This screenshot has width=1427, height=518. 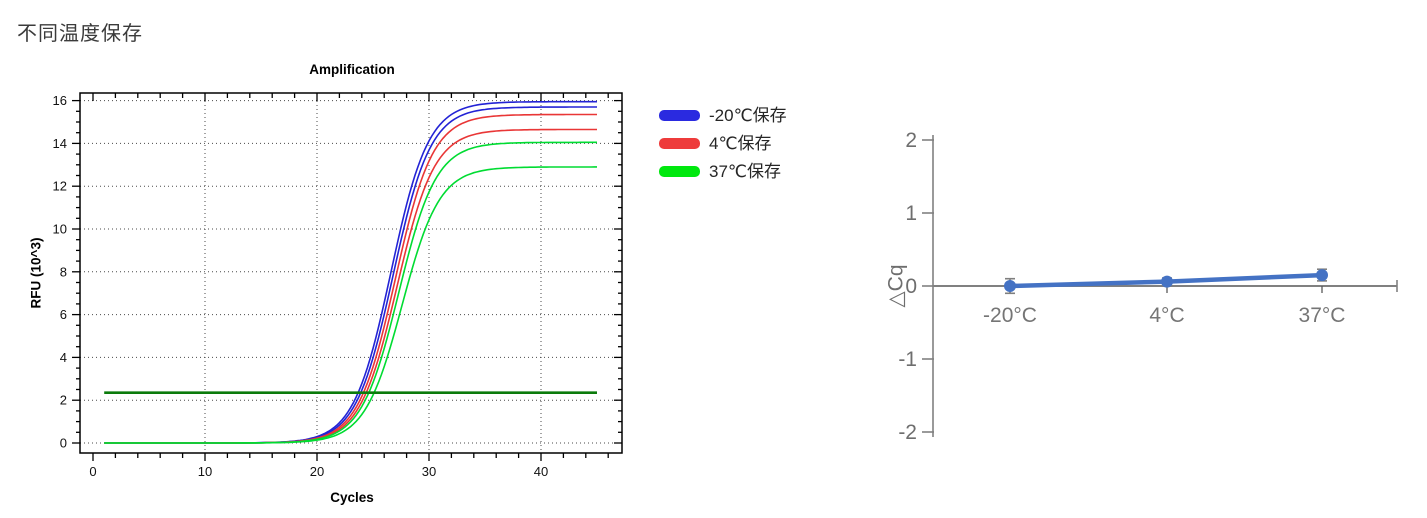 What do you see at coordinates (80, 34) in the screenshot?
I see `page-title: 不同温度保存` at bounding box center [80, 34].